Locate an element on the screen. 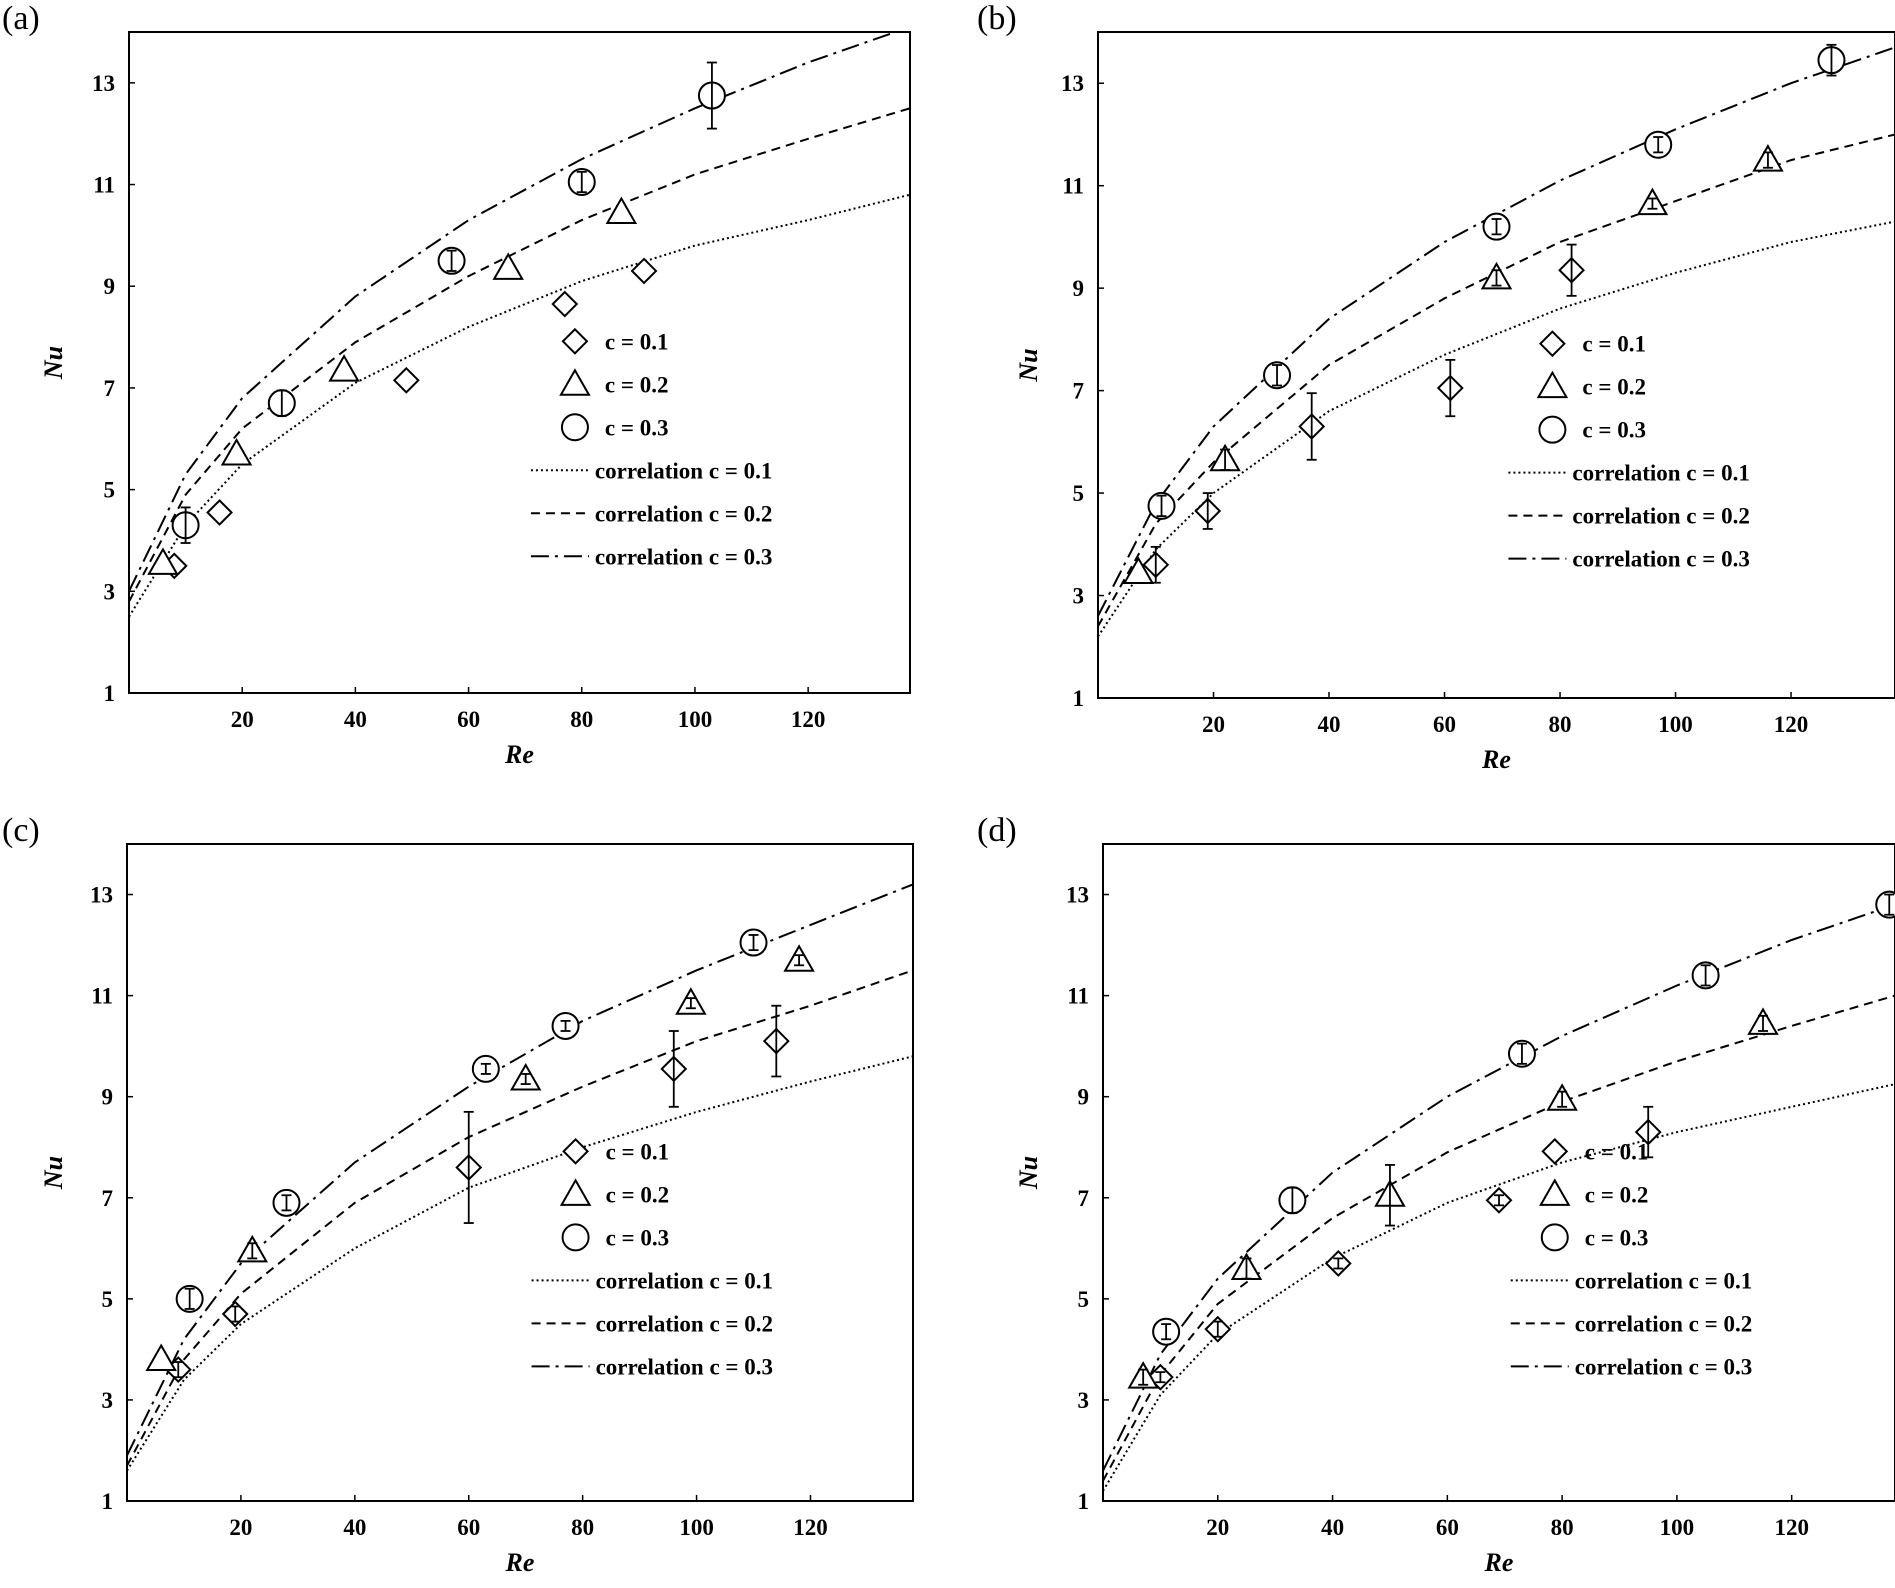 This screenshot has height=1588, width=1895. legend-label: correlation c = 0.2 is located at coordinates (683, 513).